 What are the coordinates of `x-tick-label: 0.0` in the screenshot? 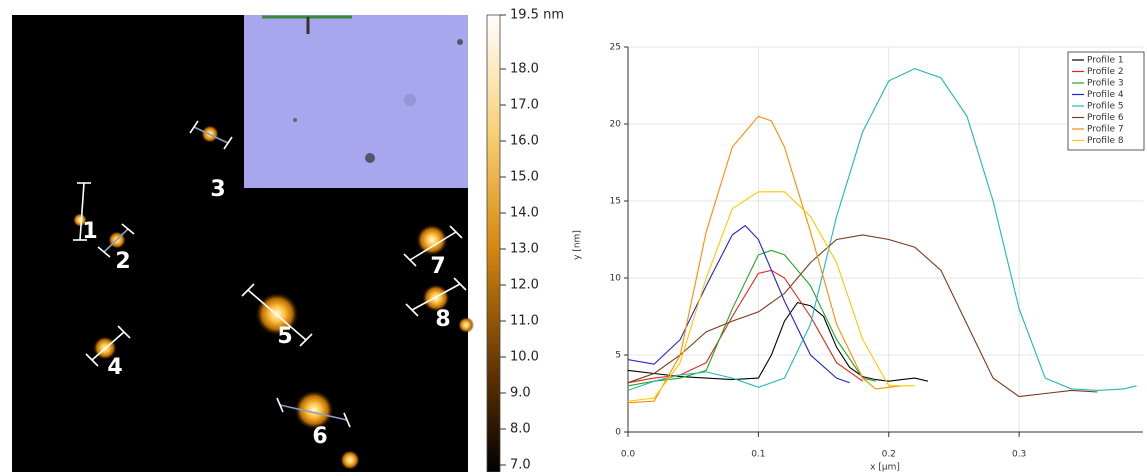 It's located at (628, 455).